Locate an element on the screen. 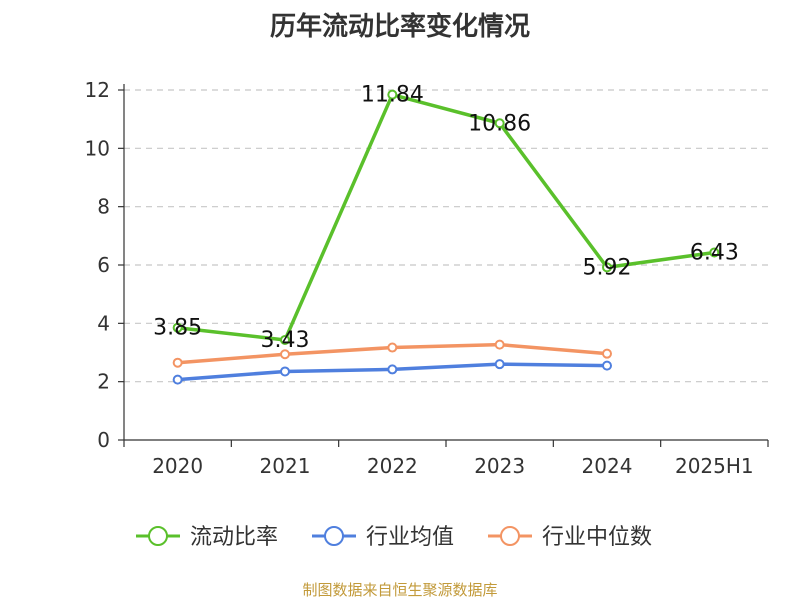  legend-item: 行业中位数 is located at coordinates (570, 537).